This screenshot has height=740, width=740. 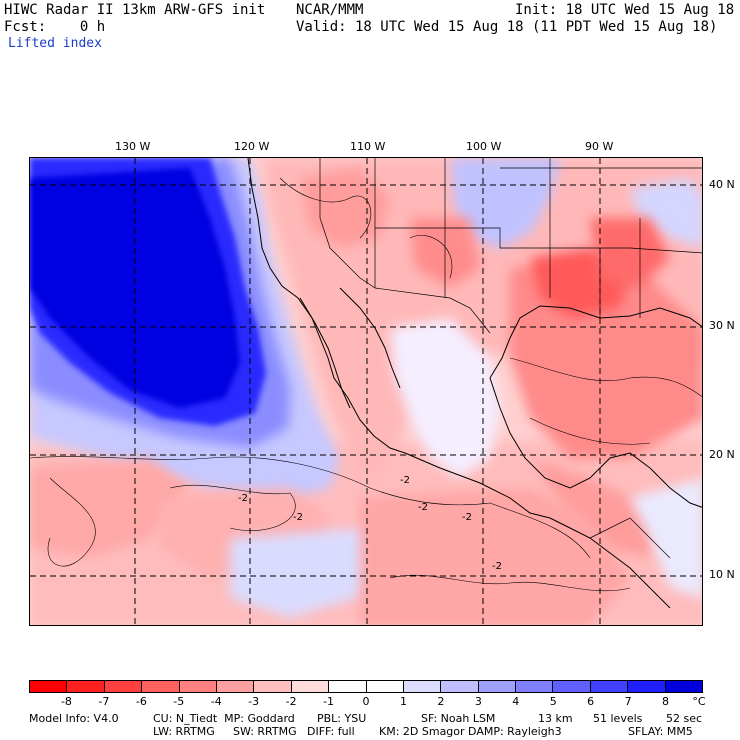 I want to click on lat-label-10n: 10 N, so click(x=722, y=574).